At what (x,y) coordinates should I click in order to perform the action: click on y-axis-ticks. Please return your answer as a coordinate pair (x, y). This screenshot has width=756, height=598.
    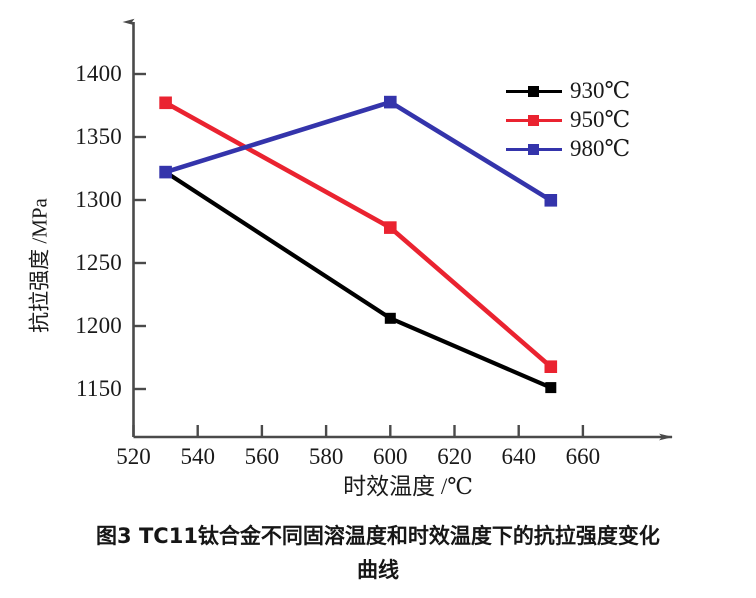
    Looking at the image, I should click on (139, 231).